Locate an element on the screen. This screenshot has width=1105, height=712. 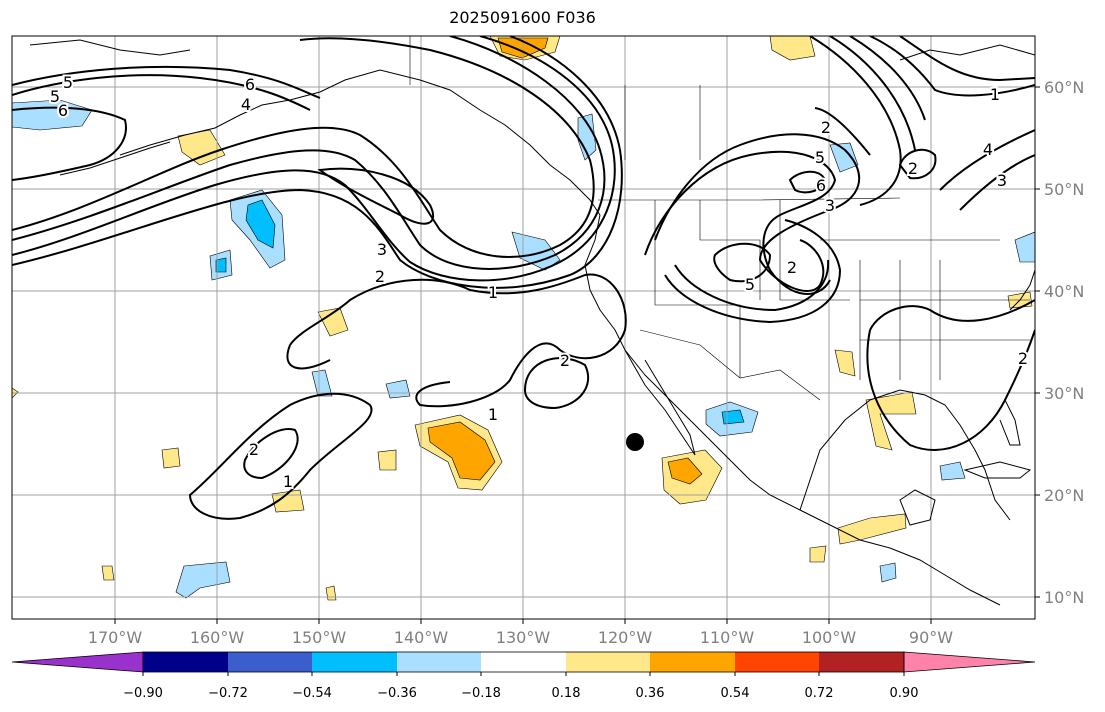
lat-label: 40°N is located at coordinates (1064, 291).